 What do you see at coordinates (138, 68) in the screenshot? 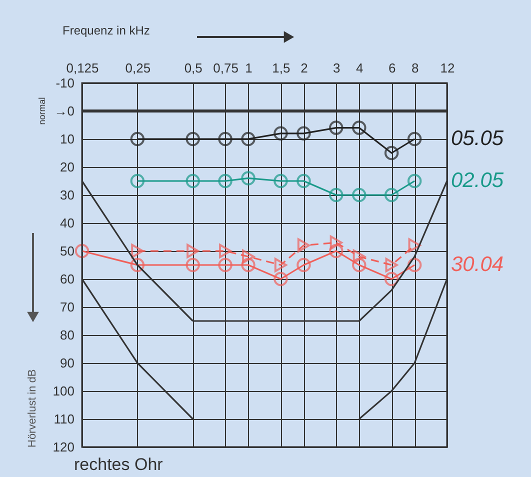
I see `x-tick-label: 0,25` at bounding box center [138, 68].